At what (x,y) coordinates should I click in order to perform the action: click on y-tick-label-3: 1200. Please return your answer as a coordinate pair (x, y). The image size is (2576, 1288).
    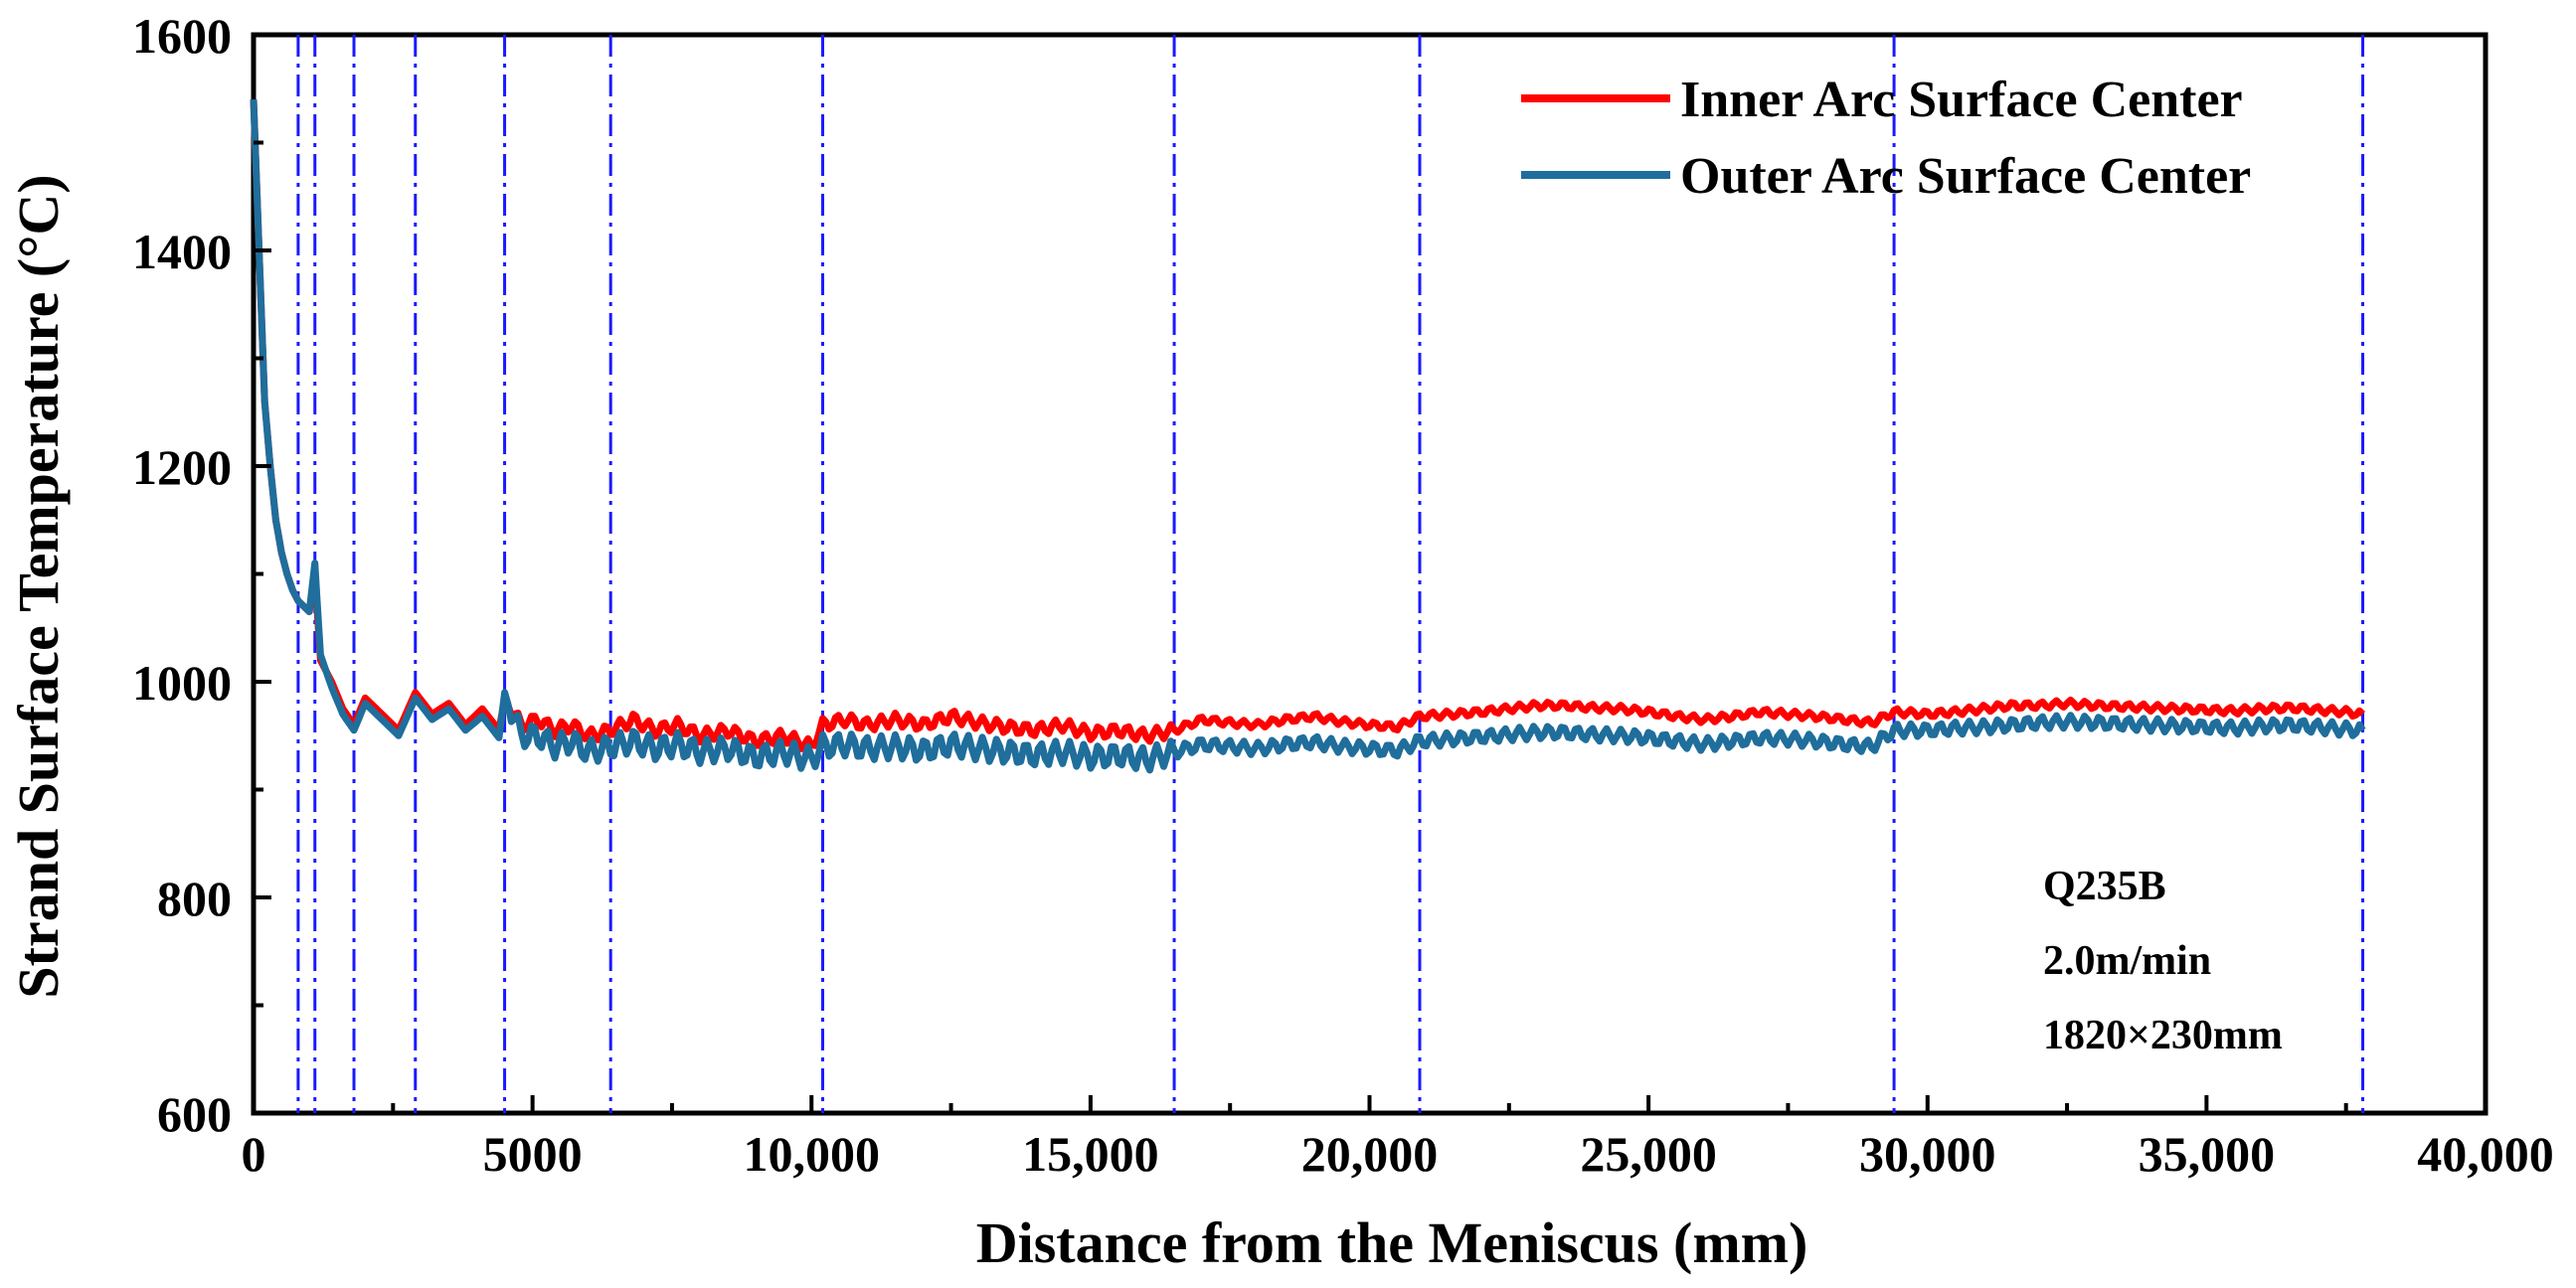
    Looking at the image, I should click on (182, 467).